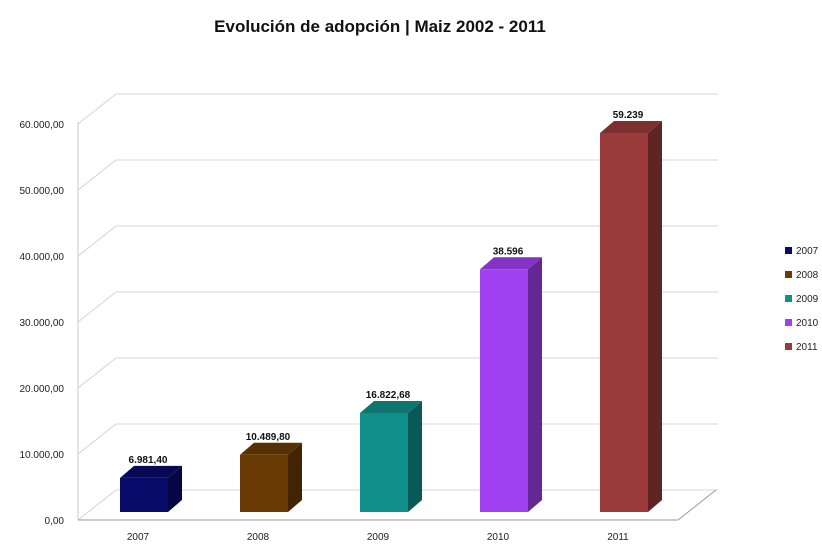 This screenshot has width=822, height=551. What do you see at coordinates (807, 299) in the screenshot?
I see `legend-label: 2009` at bounding box center [807, 299].